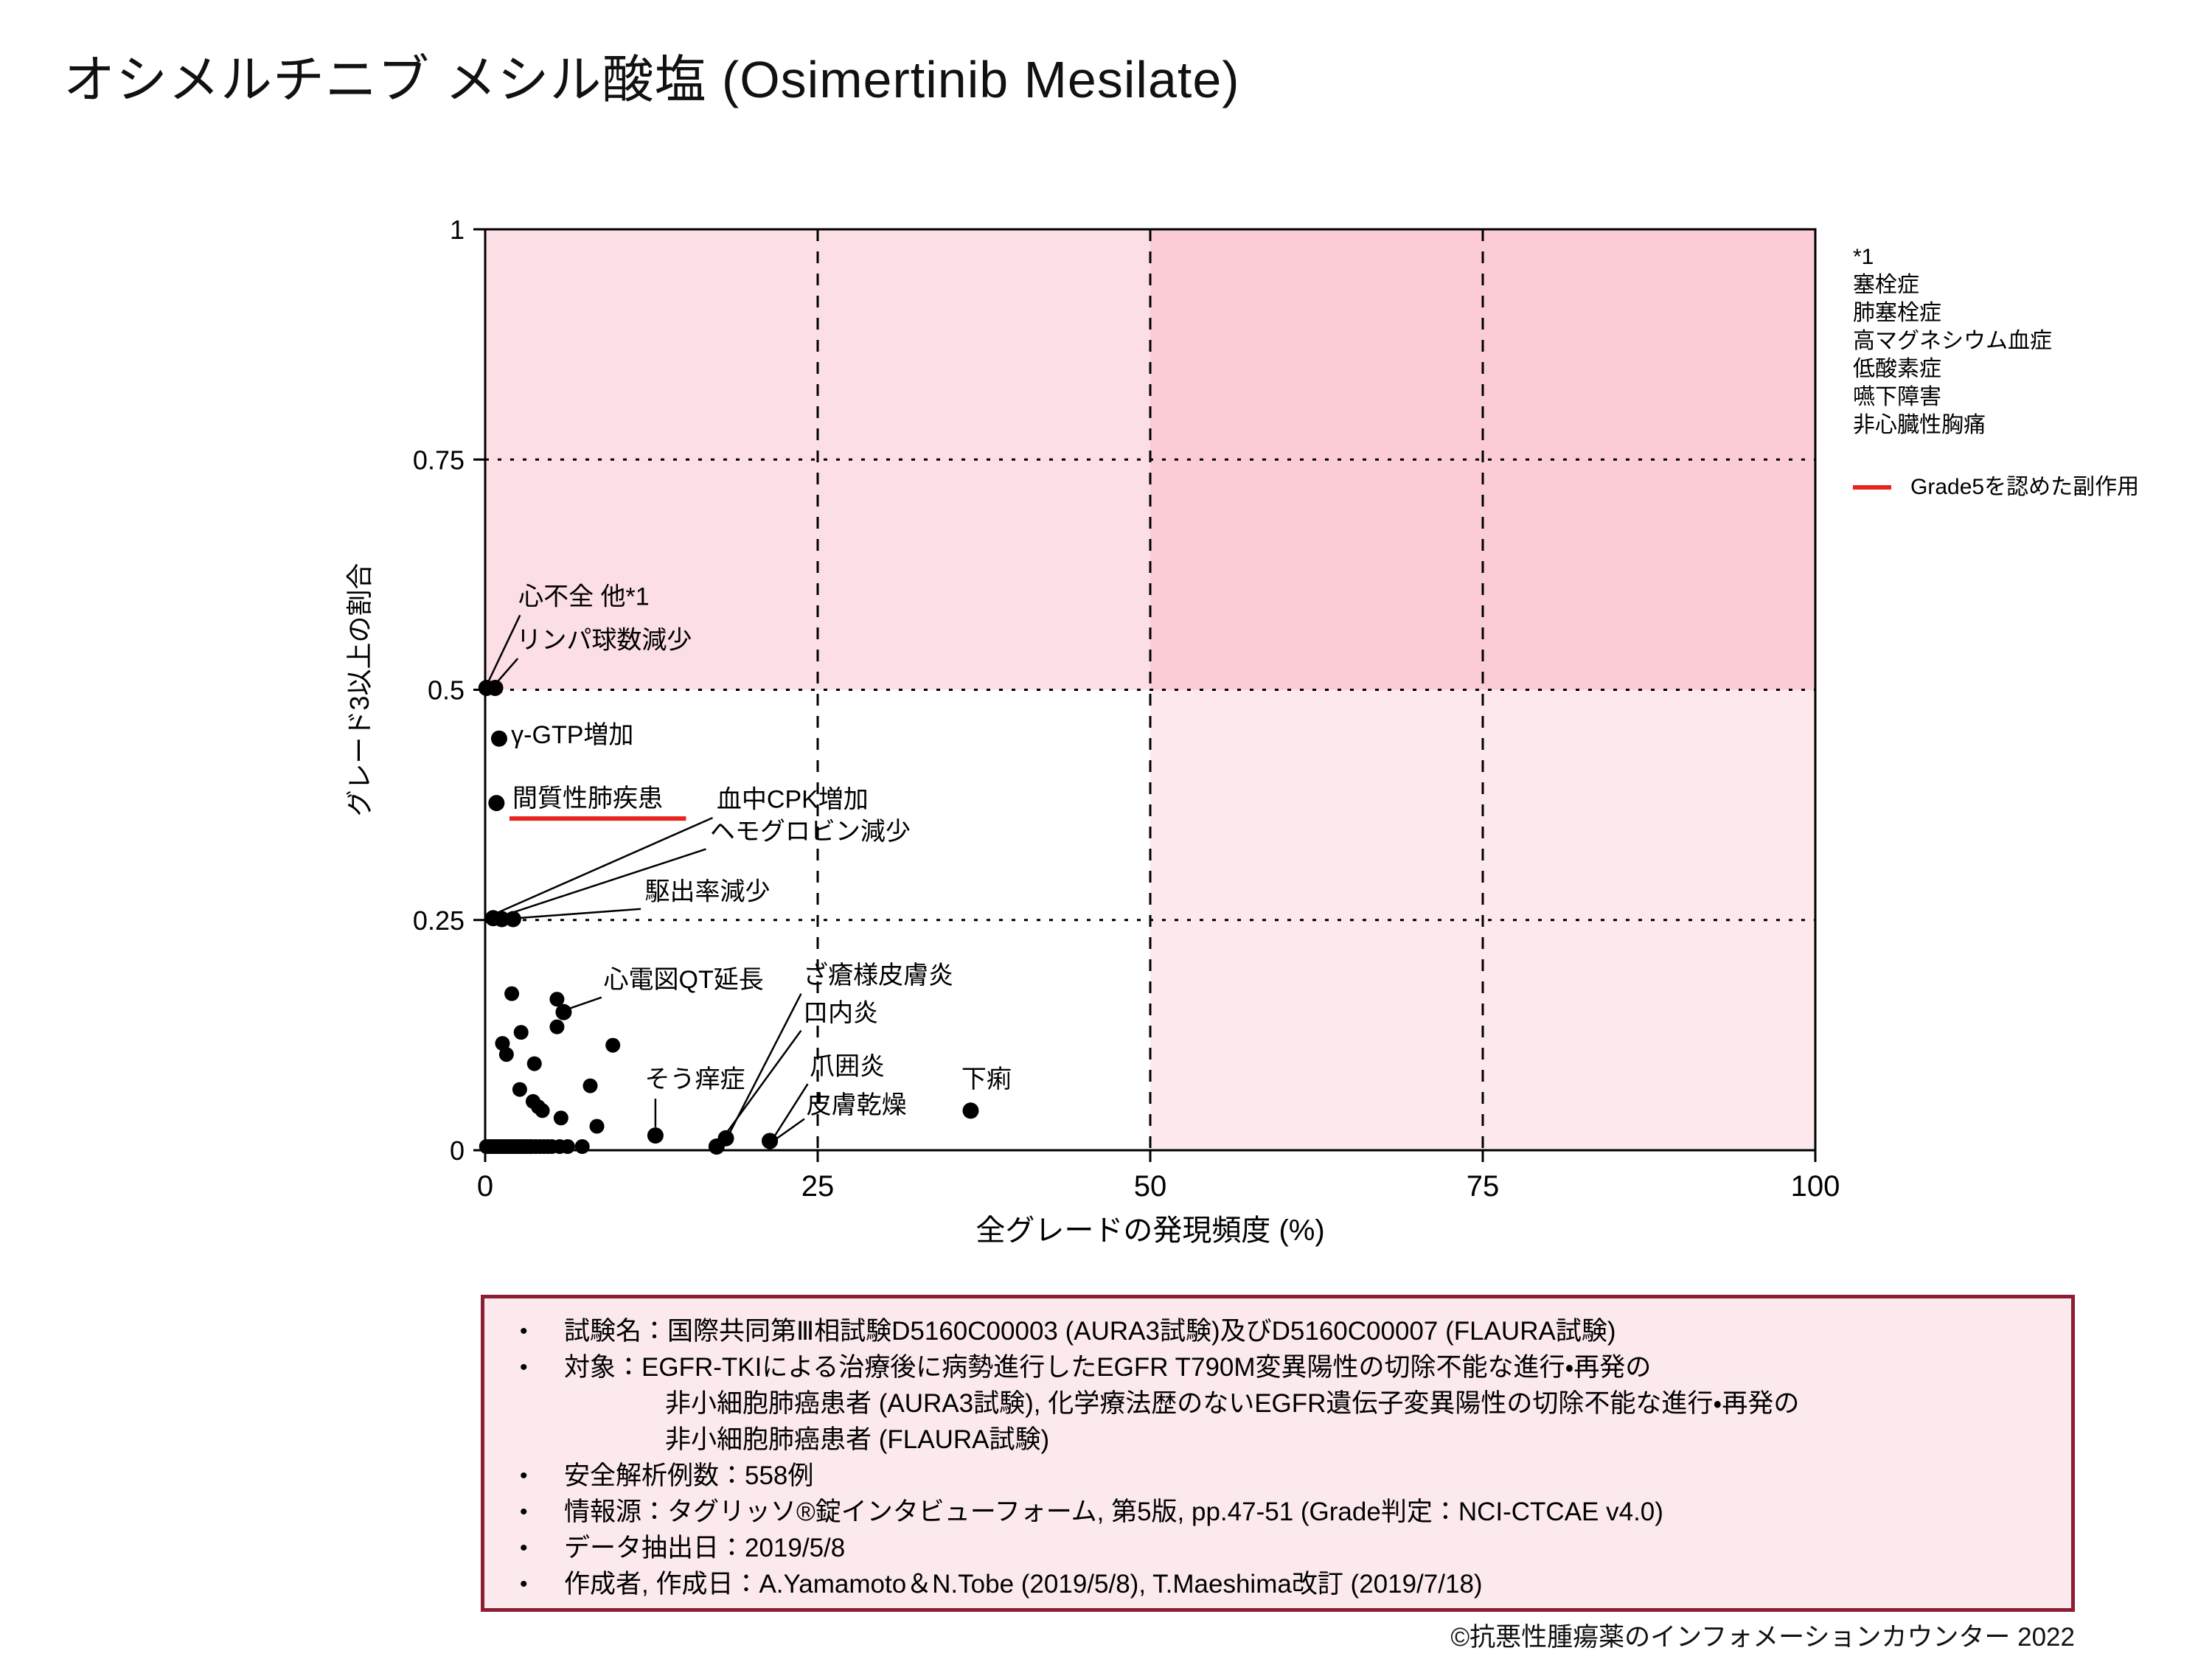 The height and width of the screenshot is (1659, 2212). Describe the element at coordinates (584, 597) in the screenshot. I see `point-label: 心不全 他*1` at that location.